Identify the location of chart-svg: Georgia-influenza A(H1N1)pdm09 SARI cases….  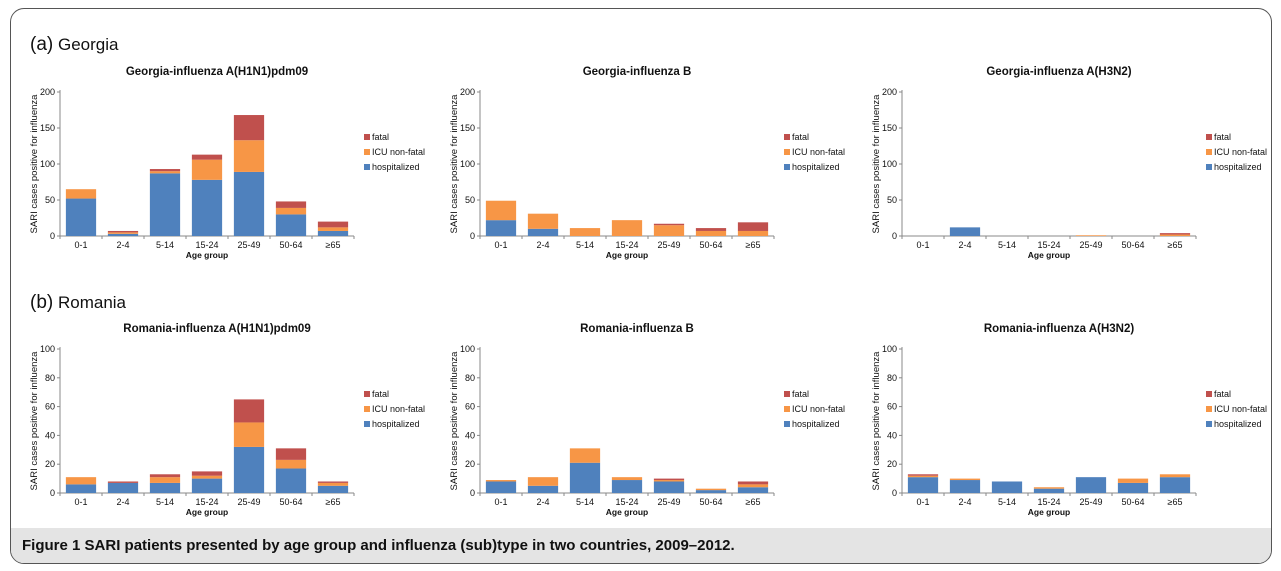
(227, 163).